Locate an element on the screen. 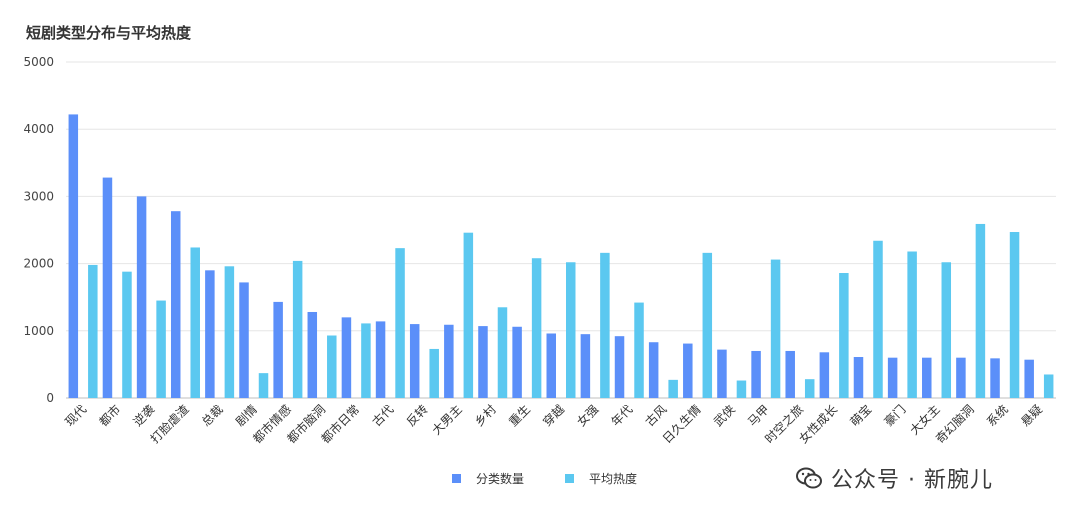 The image size is (1080, 522). x-tick-label: 奇幻脑洞 is located at coordinates (955, 424).